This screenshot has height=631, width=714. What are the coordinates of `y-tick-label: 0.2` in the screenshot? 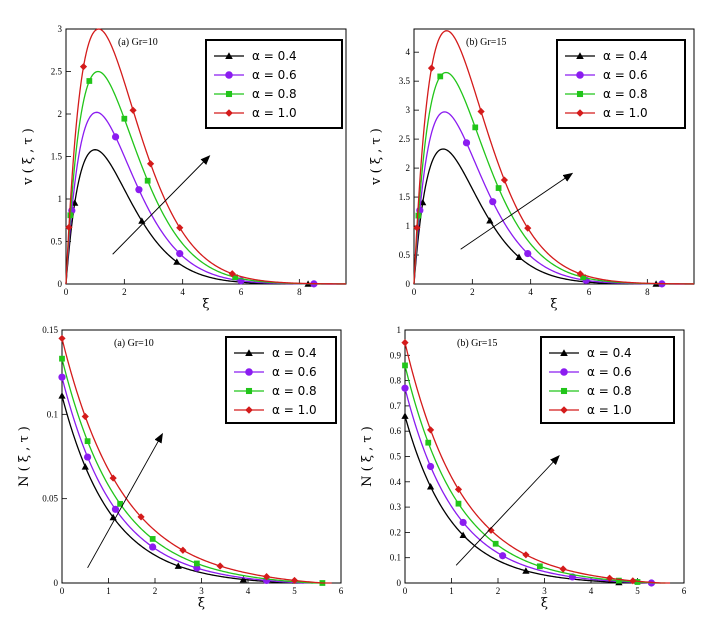 It's located at (395, 532).